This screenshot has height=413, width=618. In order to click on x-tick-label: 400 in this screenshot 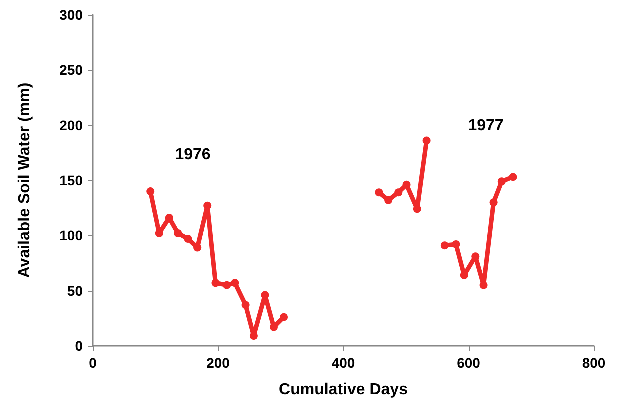, I will do `click(344, 363)`.